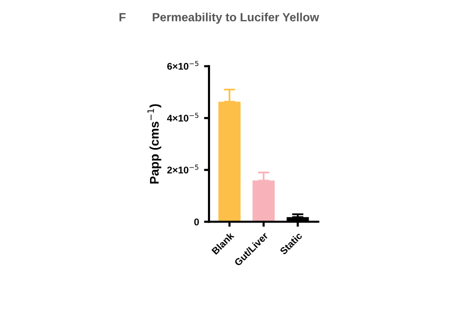 Image resolution: width=475 pixels, height=331 pixels. I want to click on y-tick-label: 2×10$^{−5}$, so click(182, 169).